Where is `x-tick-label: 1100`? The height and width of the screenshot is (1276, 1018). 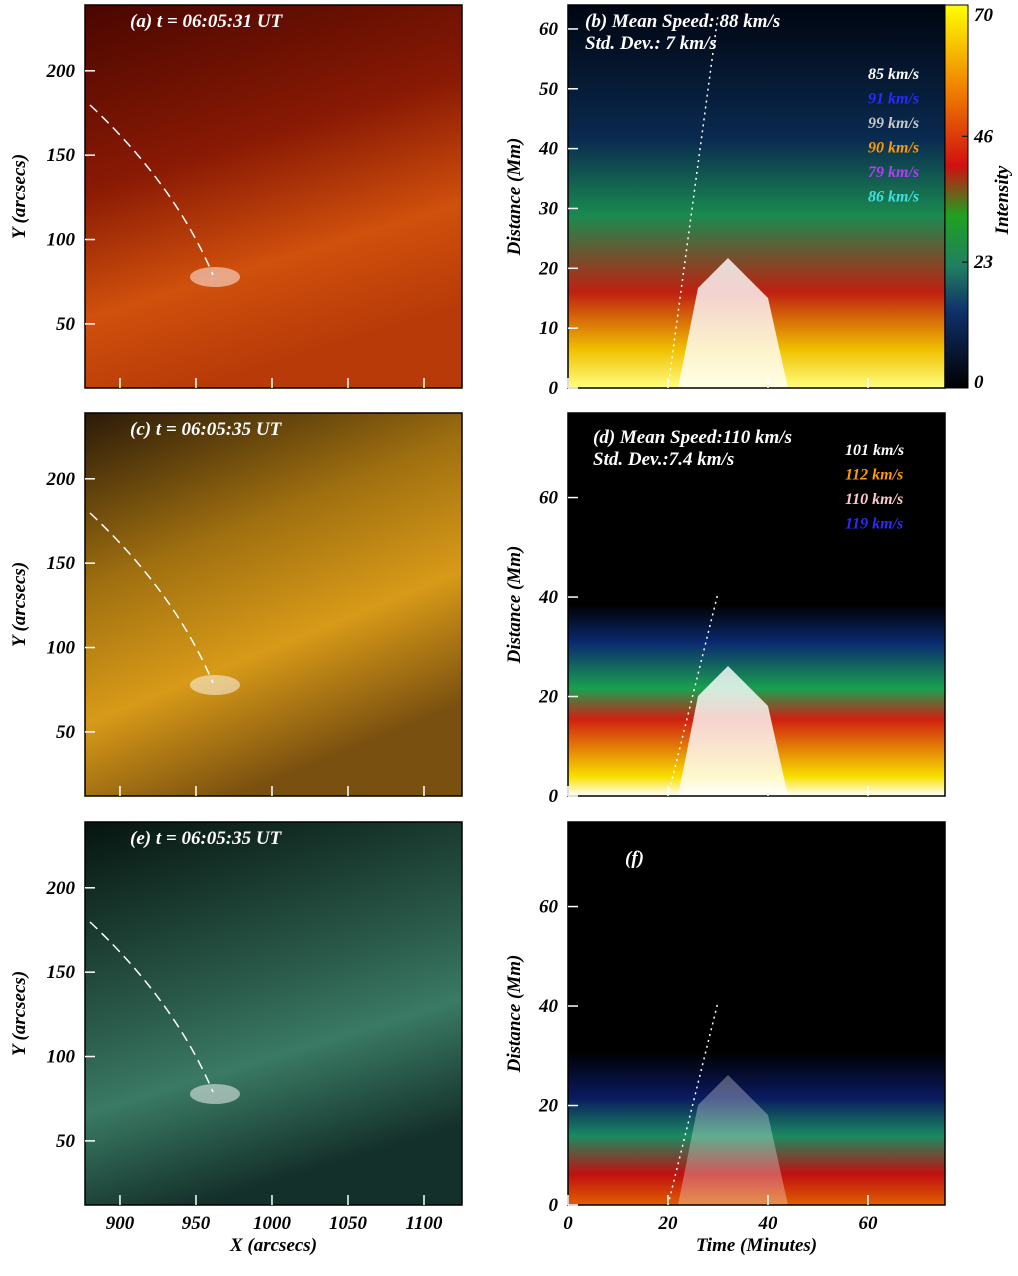
x-tick-label: 1100 is located at coordinates (424, 1223).